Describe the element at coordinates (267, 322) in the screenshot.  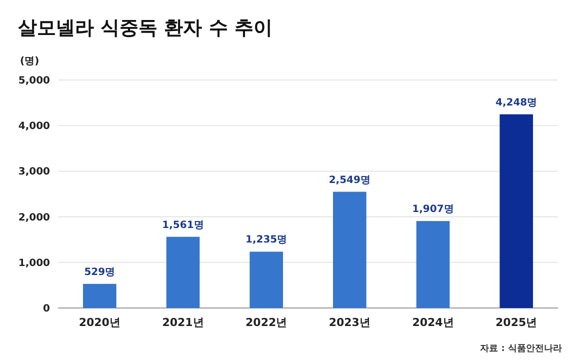
I see `x-tick-label: 2022년` at that location.